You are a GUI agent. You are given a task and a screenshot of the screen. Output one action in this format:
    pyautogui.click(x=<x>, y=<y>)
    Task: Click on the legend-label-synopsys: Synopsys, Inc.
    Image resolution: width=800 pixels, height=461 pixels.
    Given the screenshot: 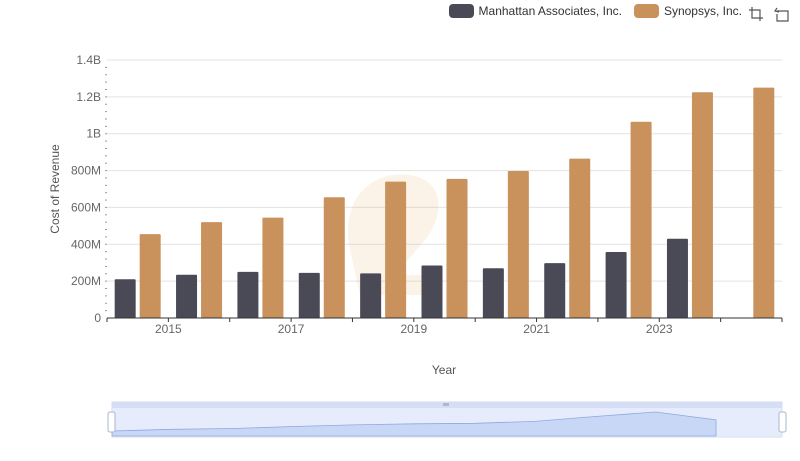 What is the action you would take?
    pyautogui.click(x=702, y=11)
    